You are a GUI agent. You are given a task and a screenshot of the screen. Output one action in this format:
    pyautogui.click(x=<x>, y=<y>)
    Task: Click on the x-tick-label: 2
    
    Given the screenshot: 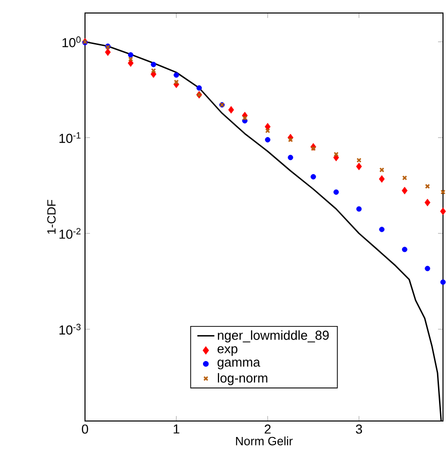 What is the action you would take?
    pyautogui.click(x=267, y=429)
    